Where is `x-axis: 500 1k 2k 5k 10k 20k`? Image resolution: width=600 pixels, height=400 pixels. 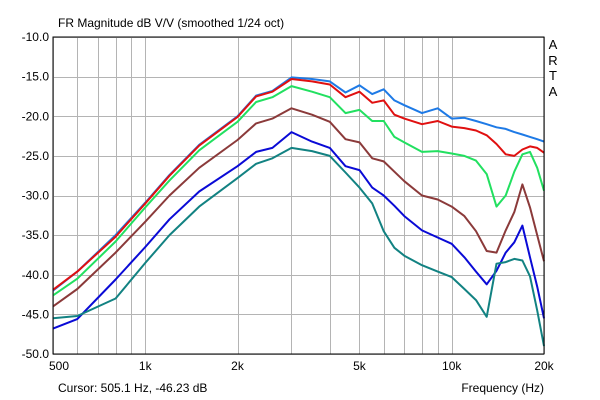
x-axis: 500 1k 2k 5k 10k 20k is located at coordinates (302, 366).